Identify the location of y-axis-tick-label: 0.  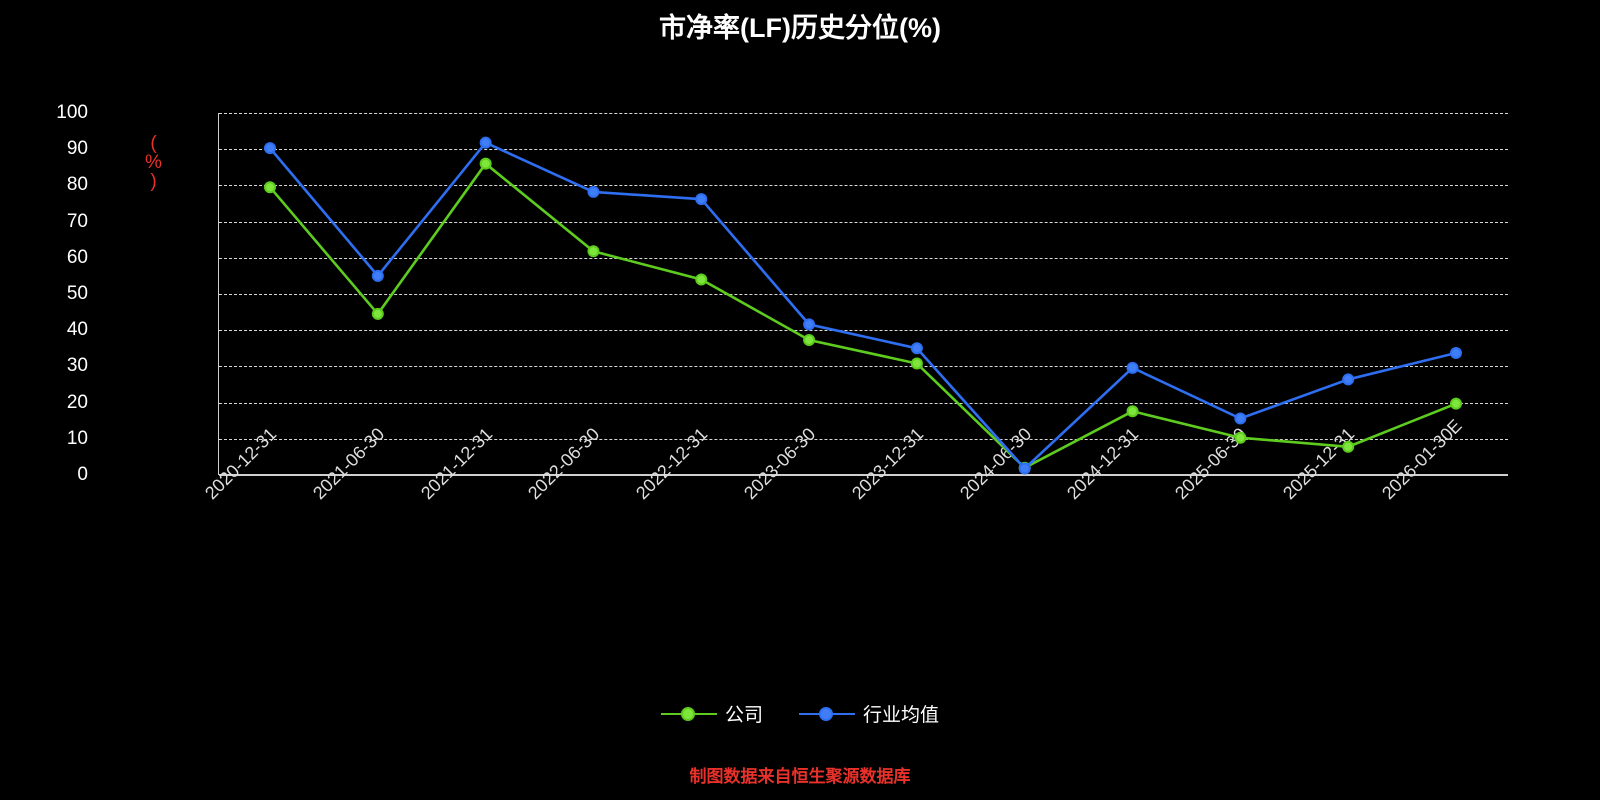
(82, 474).